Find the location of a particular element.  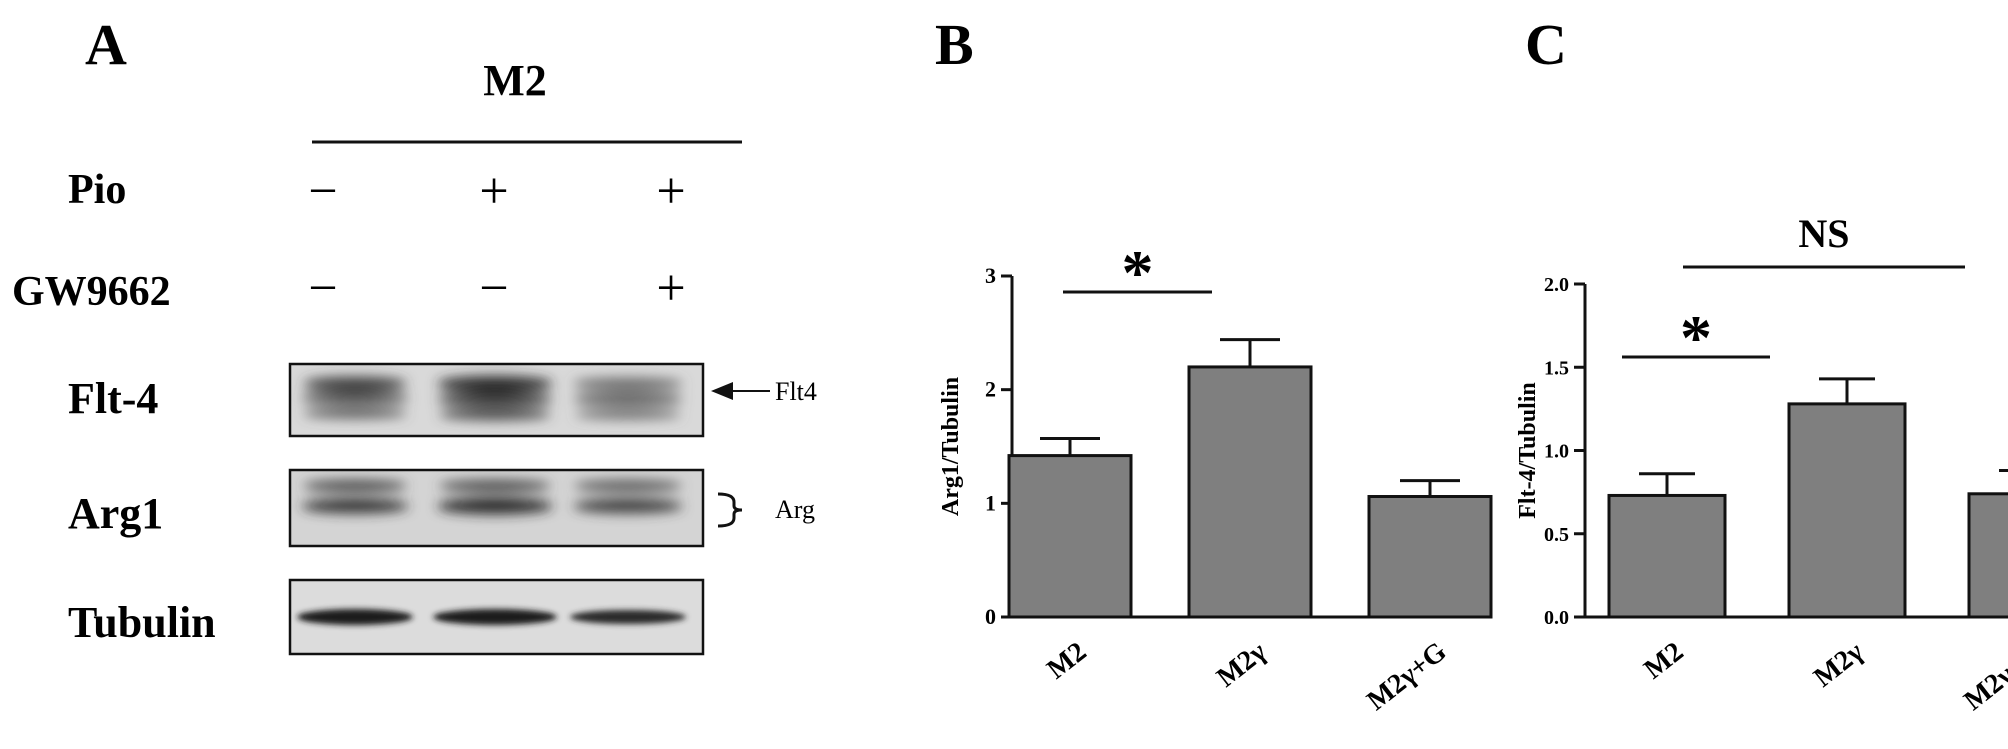

panel-b-letter: B is located at coordinates (954, 44).